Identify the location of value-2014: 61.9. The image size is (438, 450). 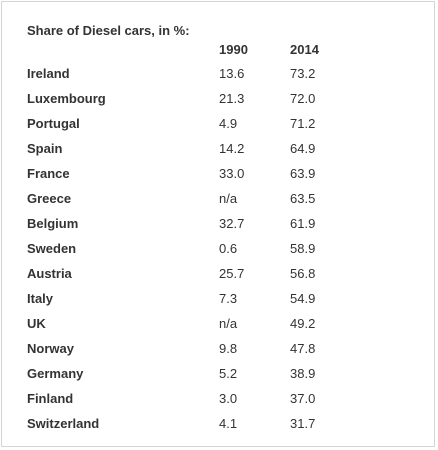
(303, 223).